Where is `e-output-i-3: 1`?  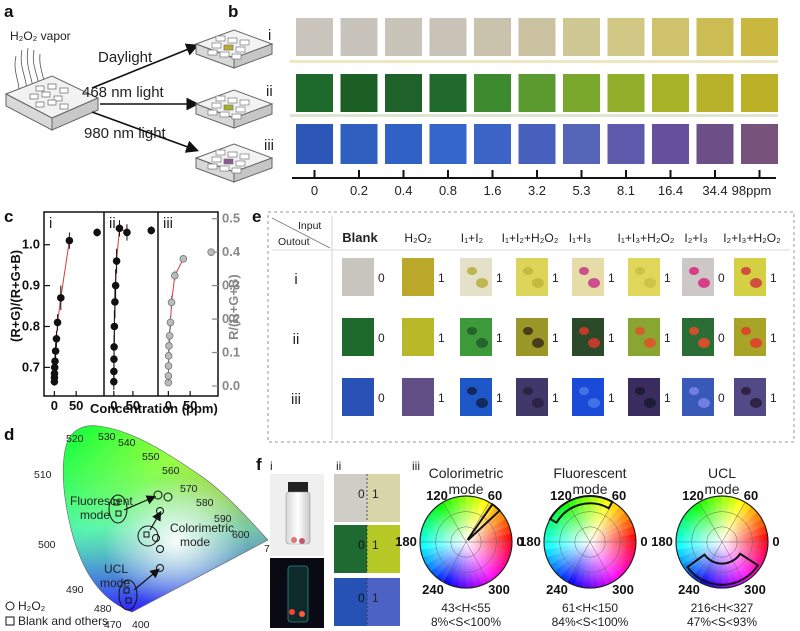 e-output-i-3: 1 is located at coordinates (555, 278).